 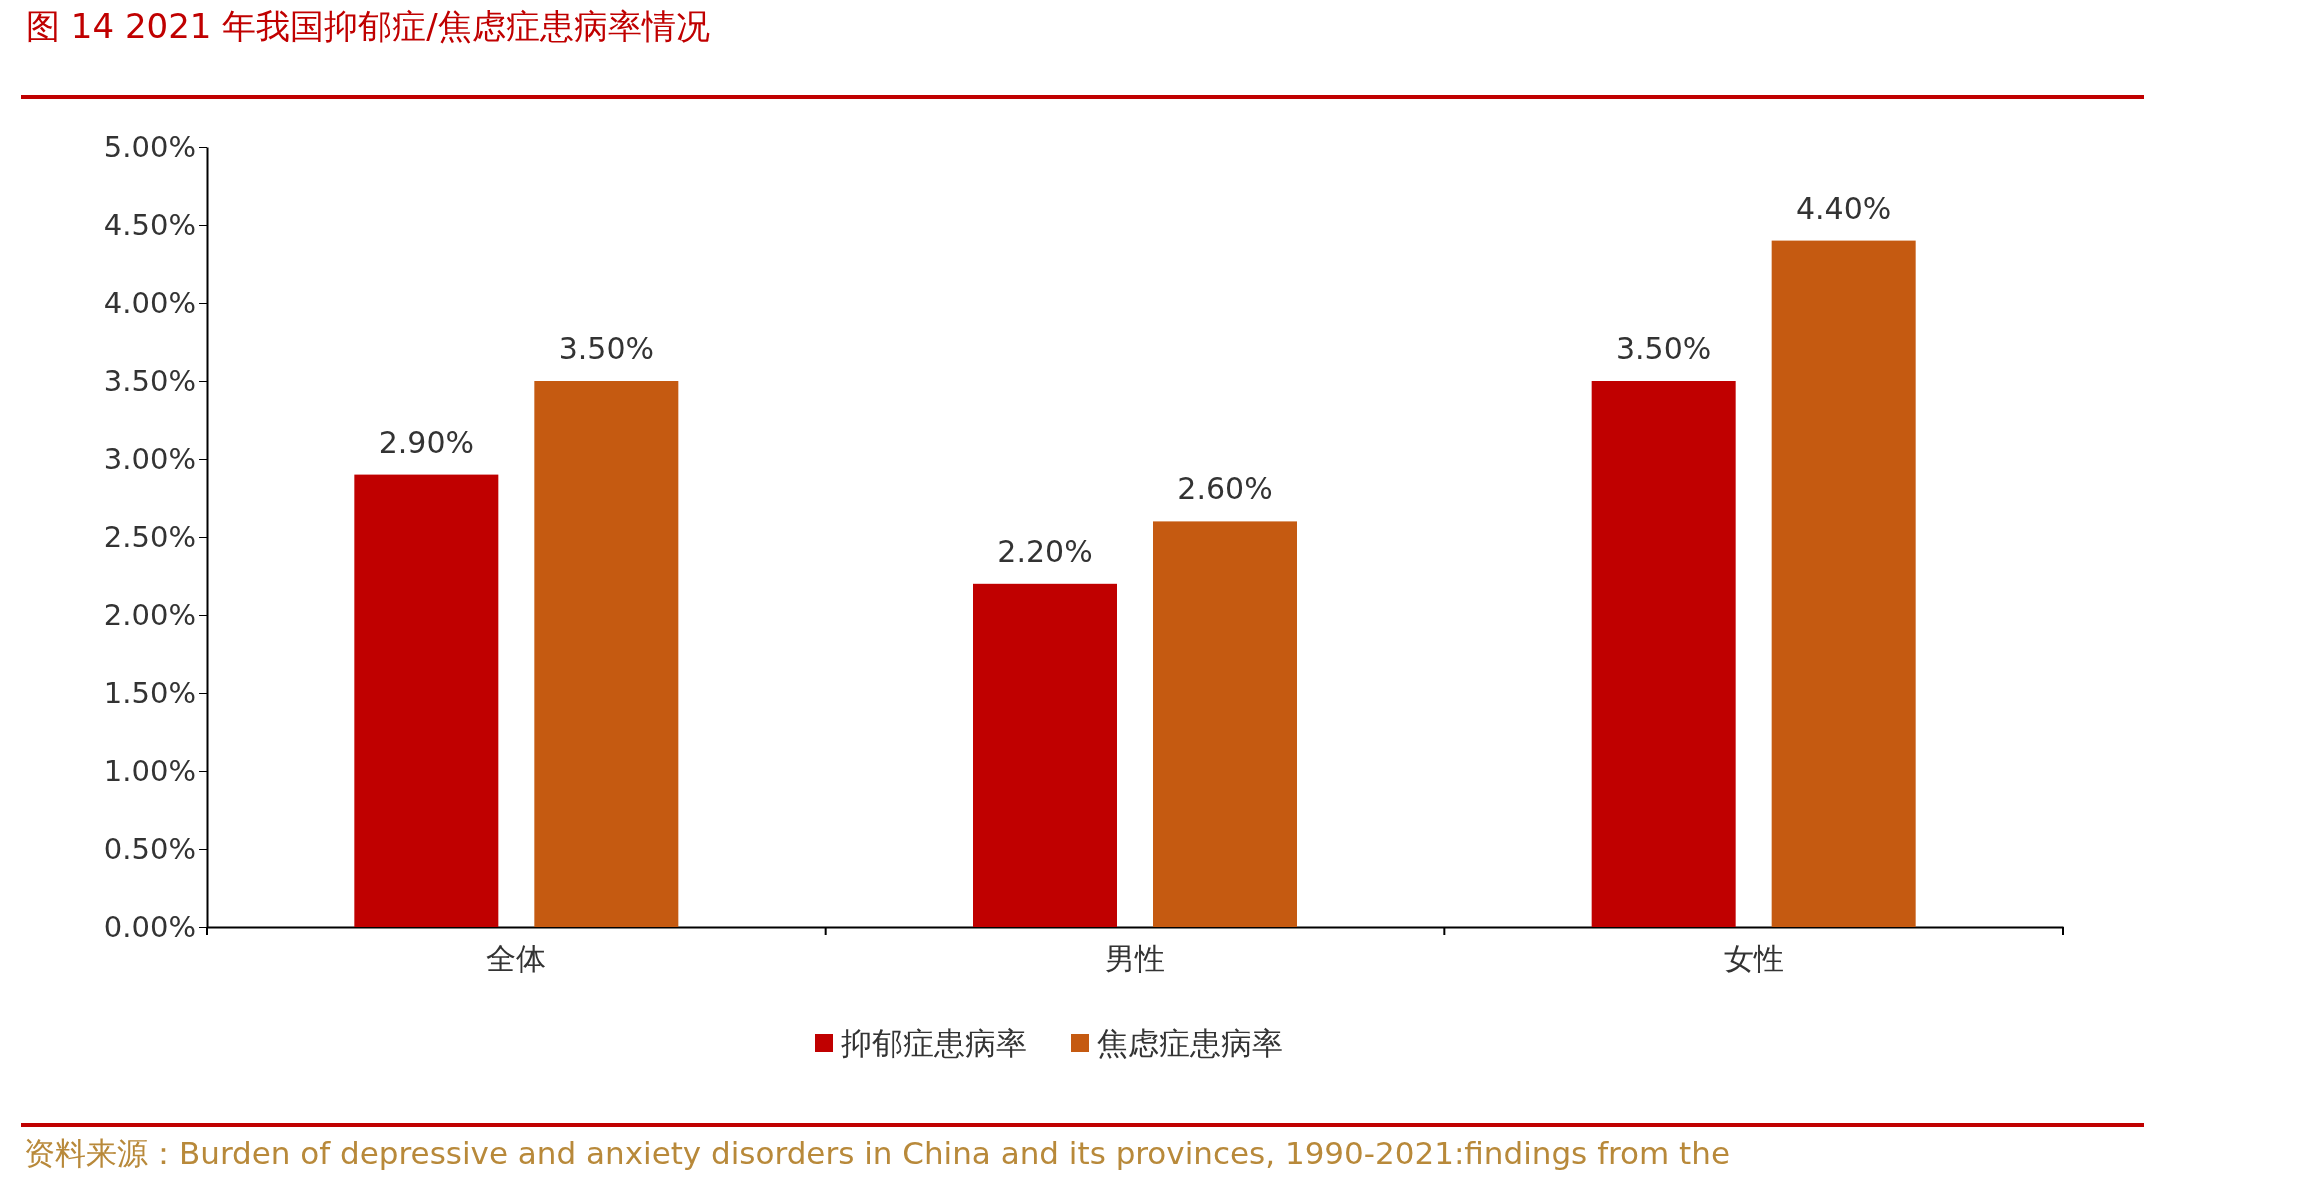 What do you see at coordinates (149, 380) in the screenshot?
I see `y-tick-label: 3.50%` at bounding box center [149, 380].